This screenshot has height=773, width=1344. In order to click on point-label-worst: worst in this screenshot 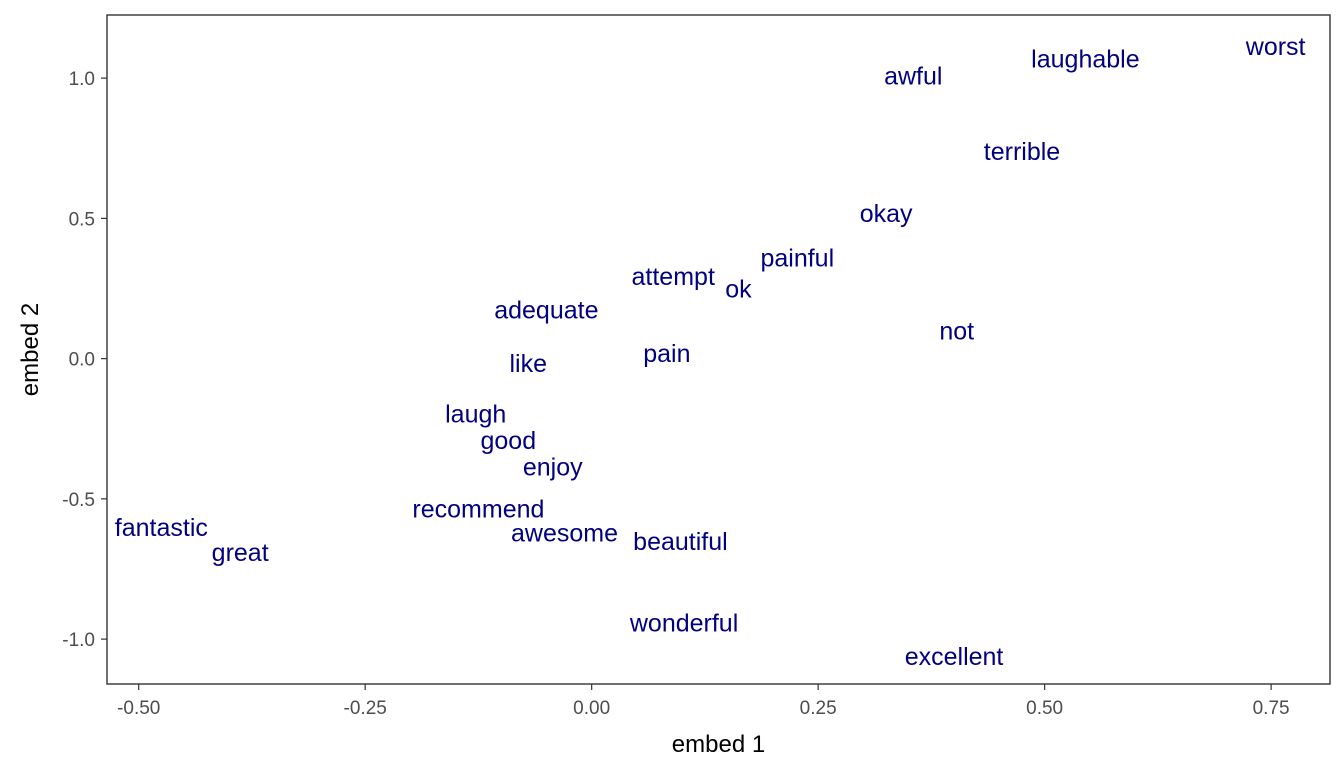, I will do `click(1275, 47)`.